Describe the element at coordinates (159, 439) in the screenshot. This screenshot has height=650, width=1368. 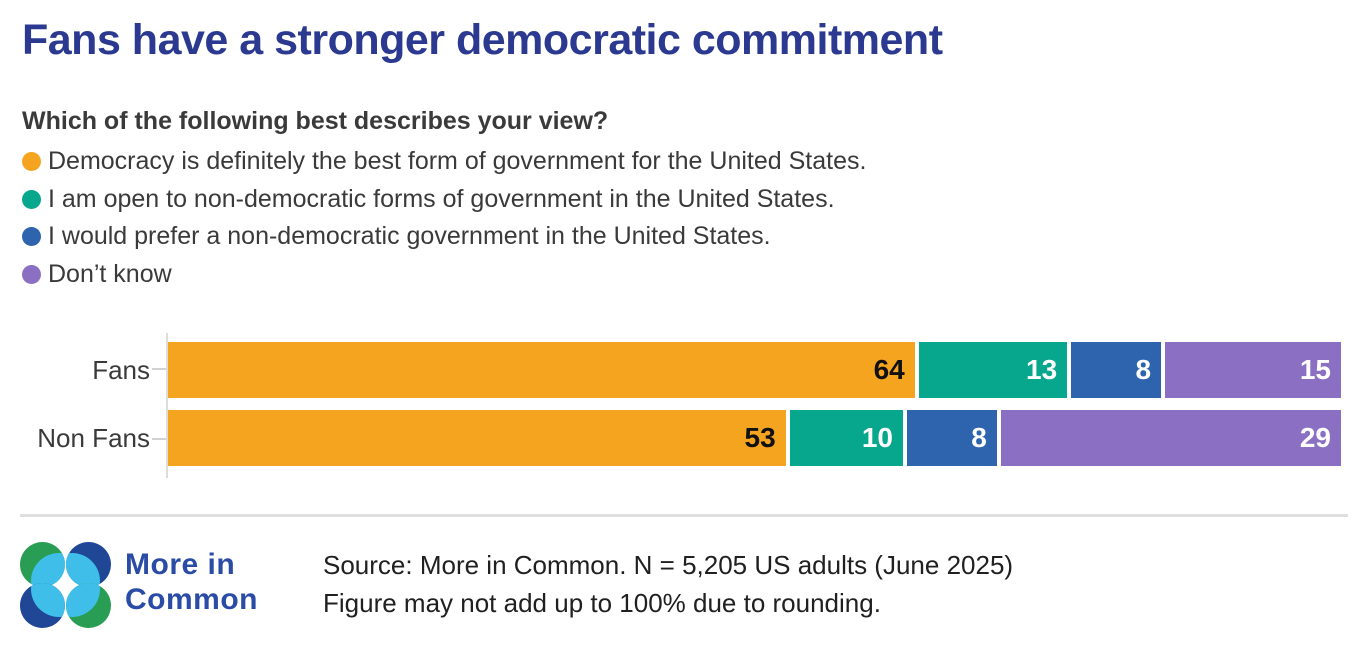
I see `axis-tick-nonfans` at that location.